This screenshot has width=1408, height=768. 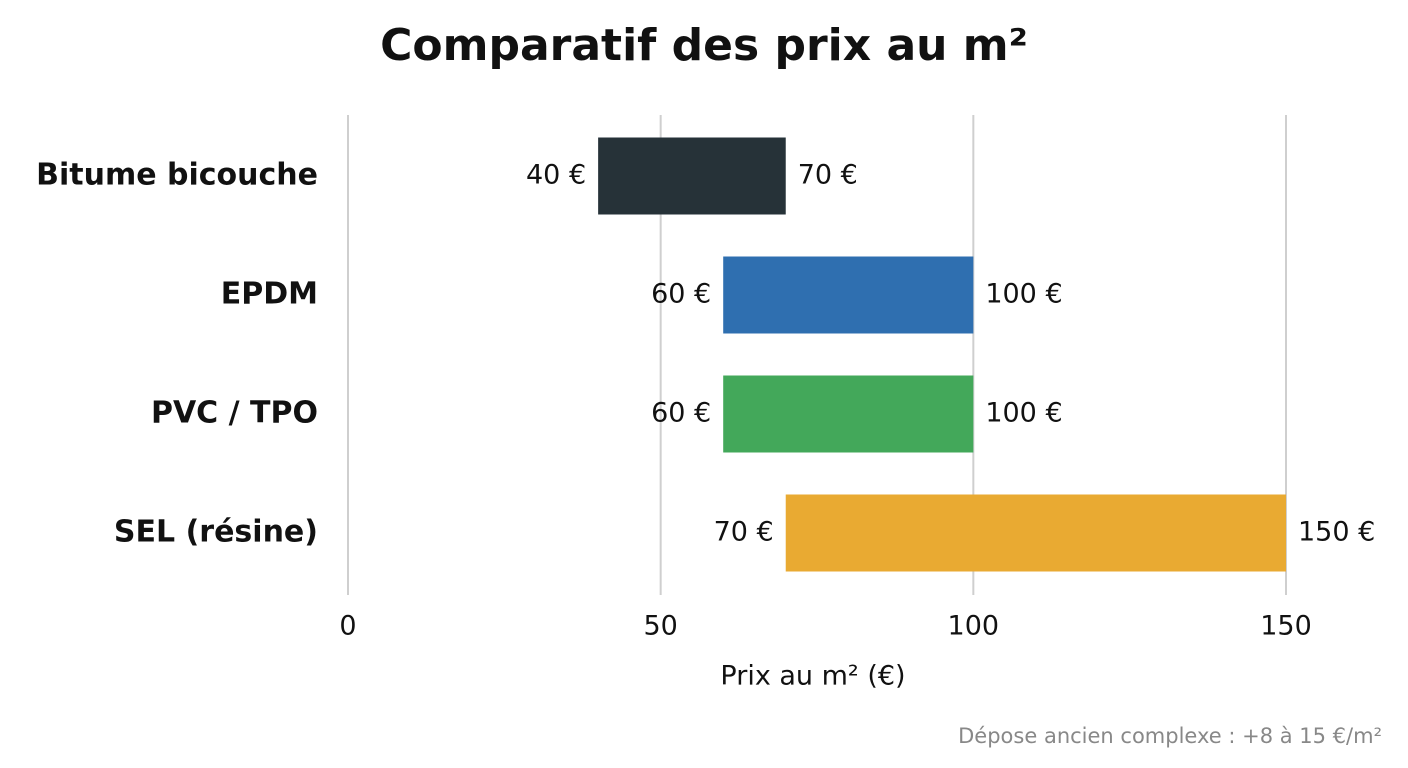 I want to click on x-axis-label: Prix au m² (€), so click(x=812, y=676).